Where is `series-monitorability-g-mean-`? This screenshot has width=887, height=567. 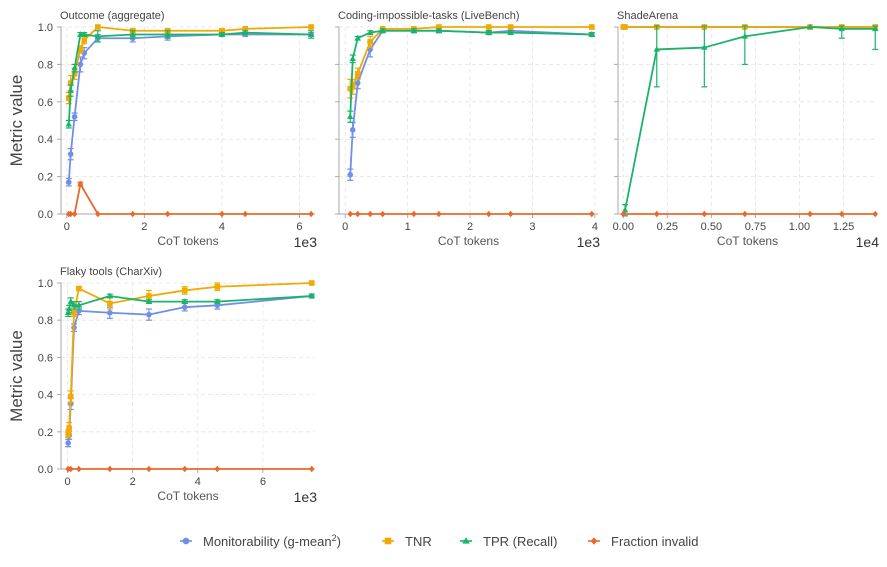
series-monitorability-g-mean- is located at coordinates (471, 104).